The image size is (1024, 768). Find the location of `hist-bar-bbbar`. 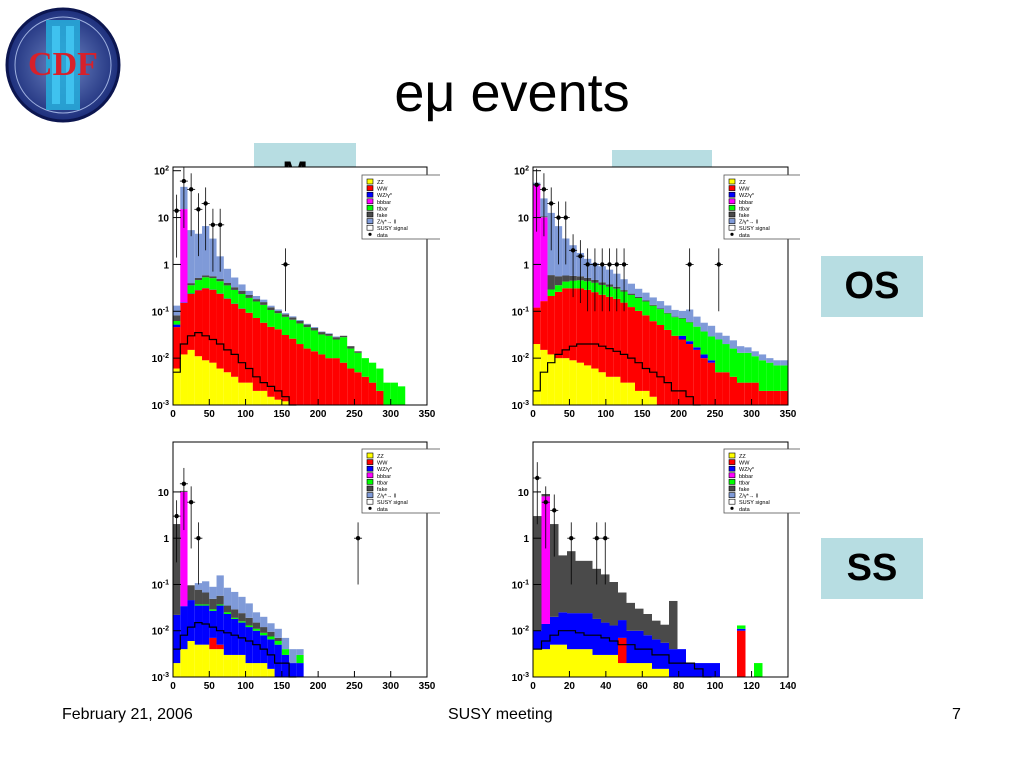

hist-bar-bbbar is located at coordinates (544, 259).